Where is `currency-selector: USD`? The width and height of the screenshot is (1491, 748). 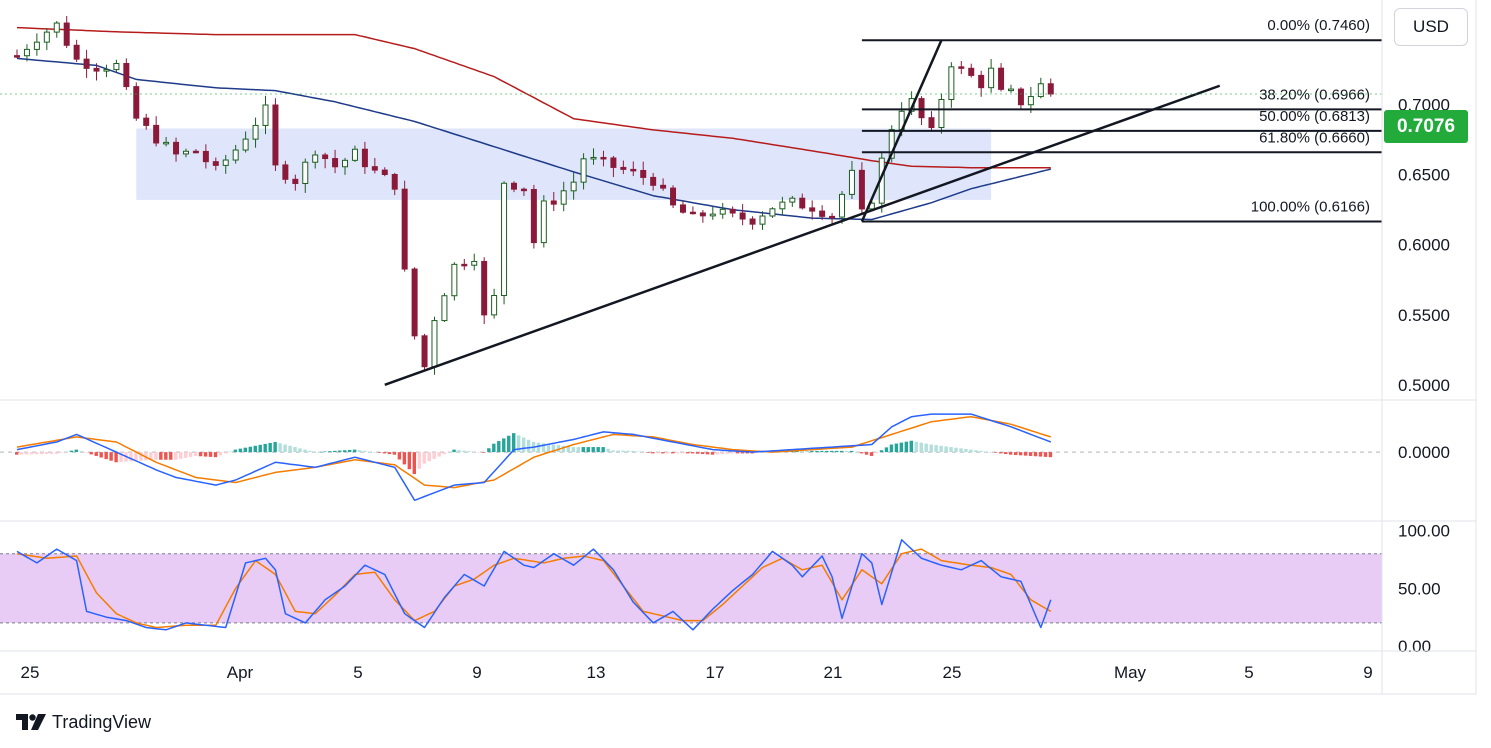 currency-selector: USD is located at coordinates (1431, 27).